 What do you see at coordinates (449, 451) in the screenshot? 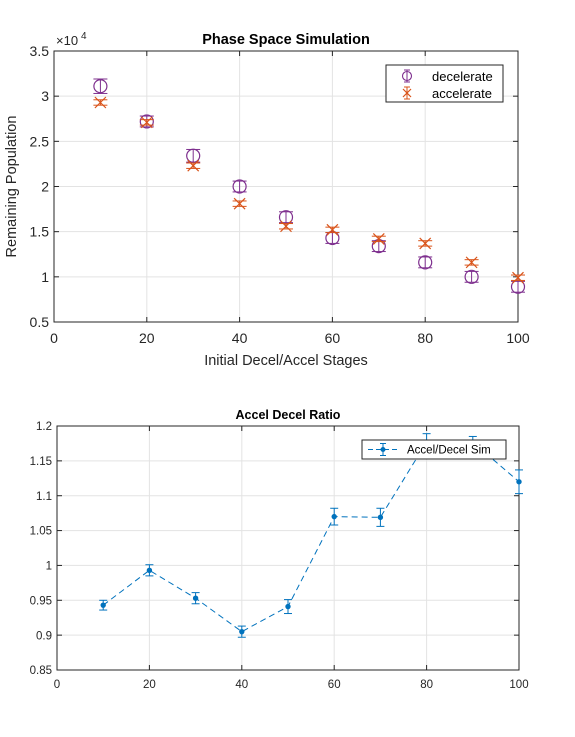
I see `legend-label: Accel/Decel Sim` at bounding box center [449, 451].